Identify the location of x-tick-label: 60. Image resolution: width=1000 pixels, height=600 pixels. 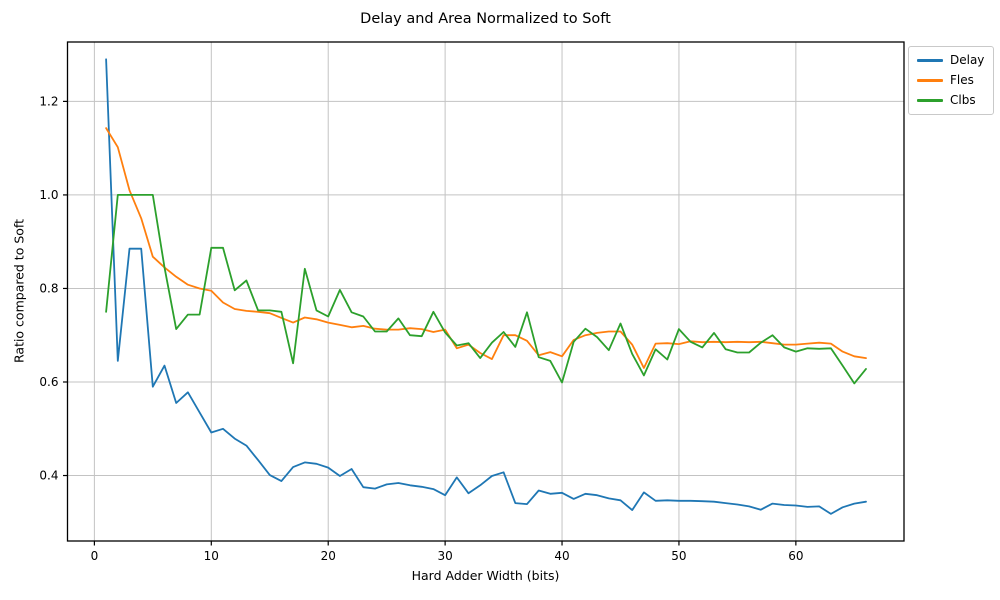
(795, 556).